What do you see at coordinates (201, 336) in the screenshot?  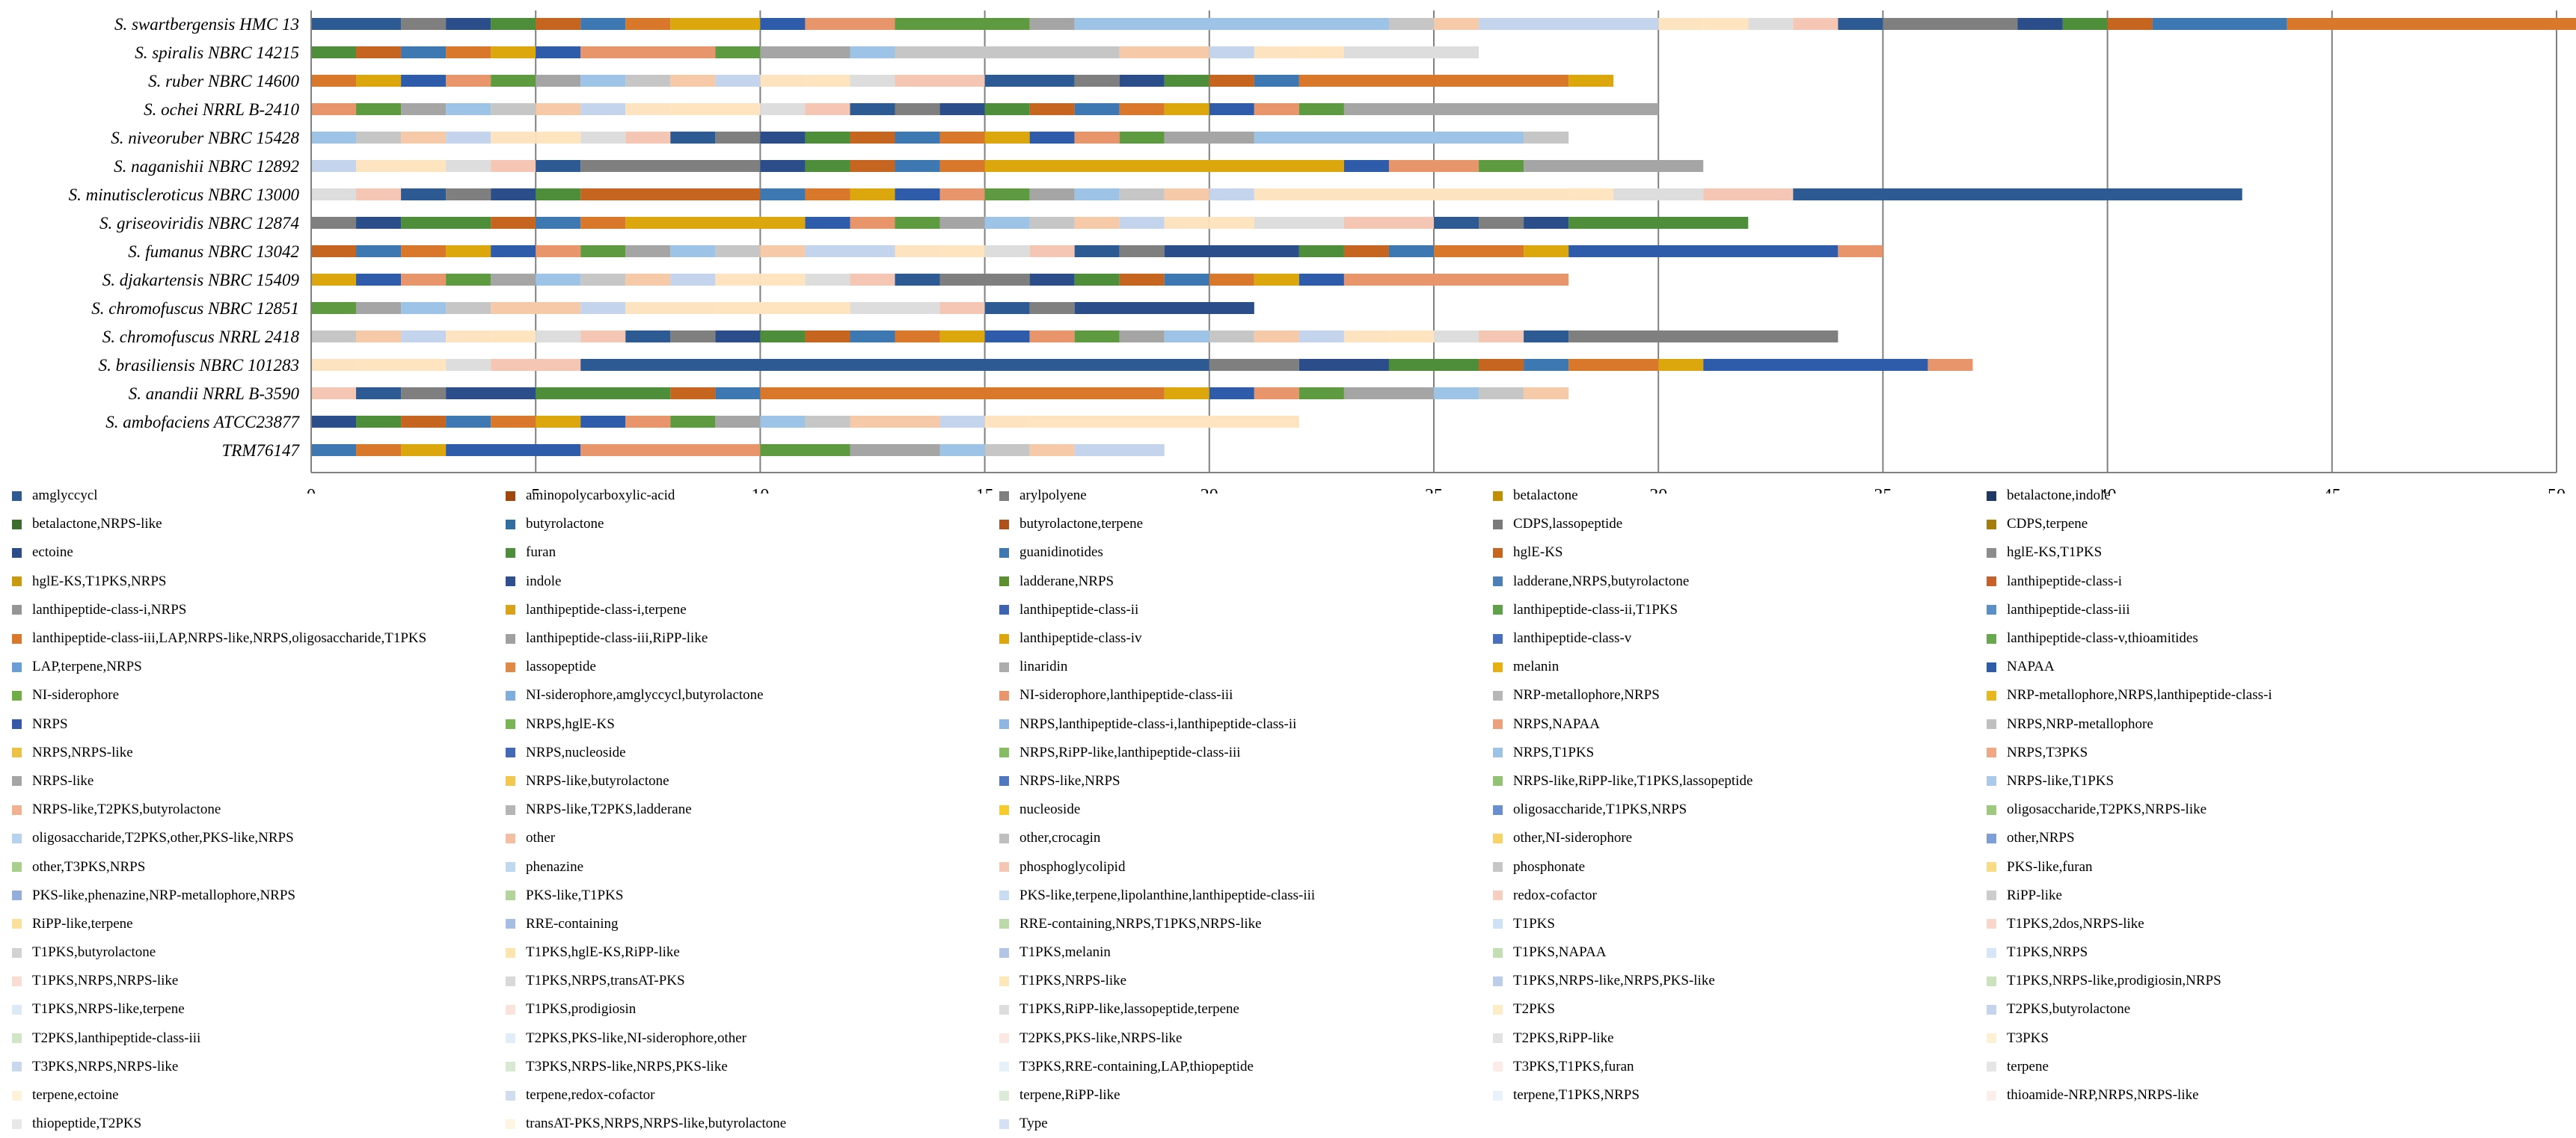 I see `category-label: S. chromofuscus NRRL 2418` at bounding box center [201, 336].